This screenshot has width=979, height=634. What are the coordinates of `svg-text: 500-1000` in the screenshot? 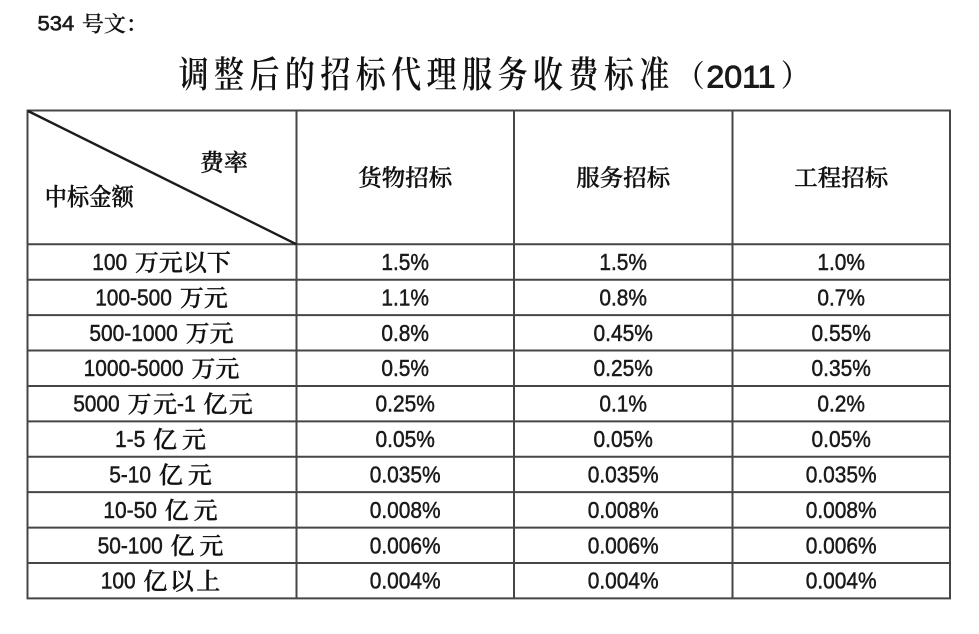 It's located at (133, 333).